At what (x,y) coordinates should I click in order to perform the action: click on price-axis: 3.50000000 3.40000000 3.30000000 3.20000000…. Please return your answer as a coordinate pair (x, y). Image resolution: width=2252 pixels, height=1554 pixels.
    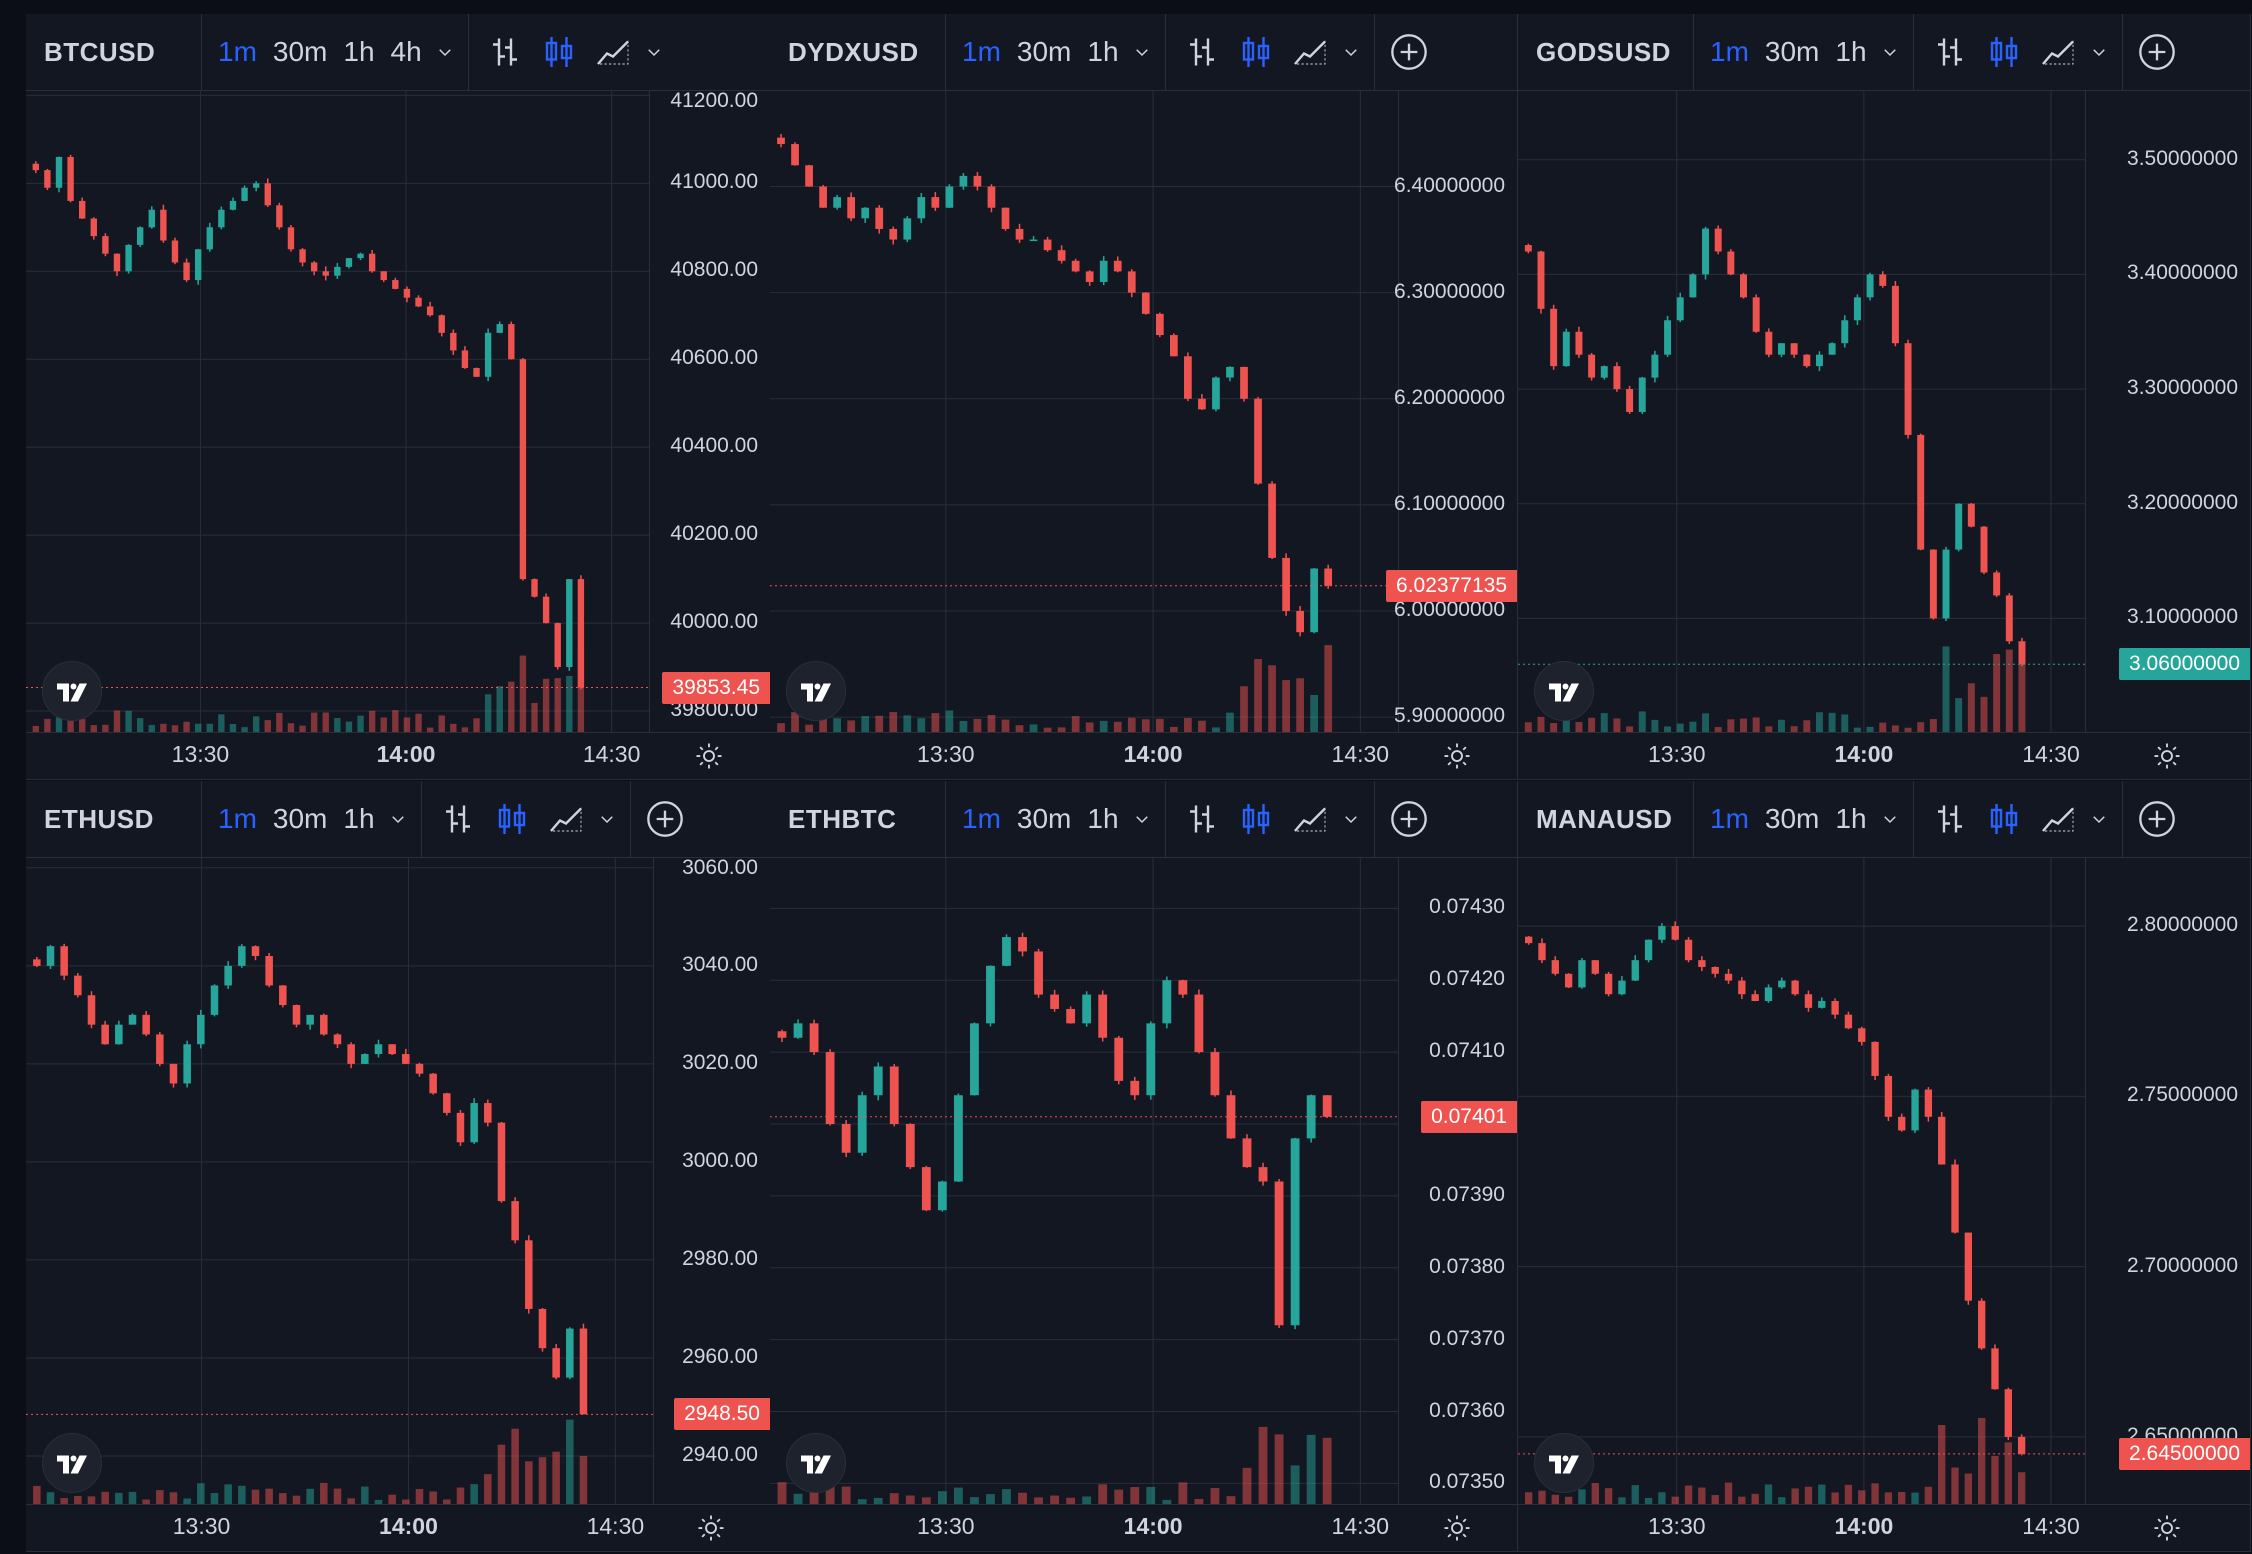
    Looking at the image, I should click on (2167, 412).